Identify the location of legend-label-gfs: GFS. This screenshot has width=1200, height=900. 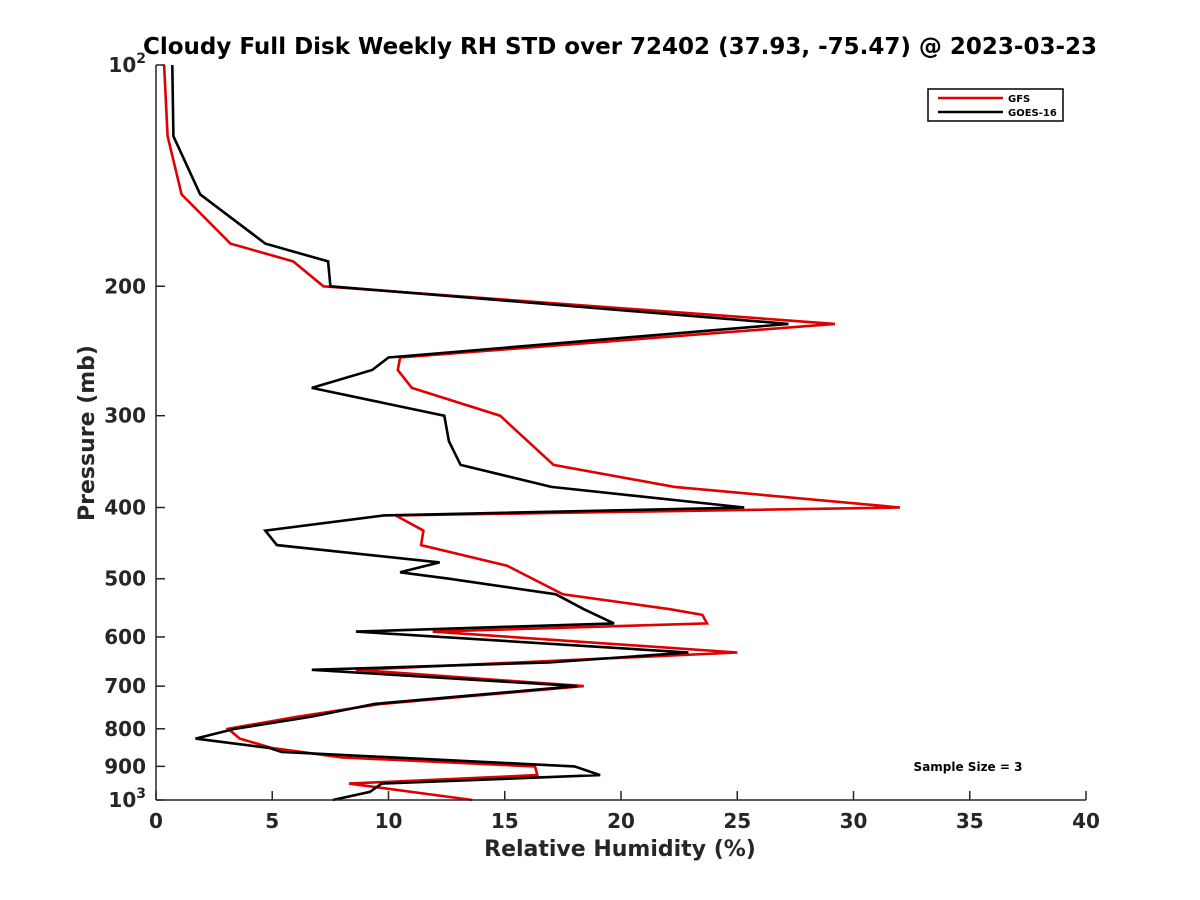
(1019, 99).